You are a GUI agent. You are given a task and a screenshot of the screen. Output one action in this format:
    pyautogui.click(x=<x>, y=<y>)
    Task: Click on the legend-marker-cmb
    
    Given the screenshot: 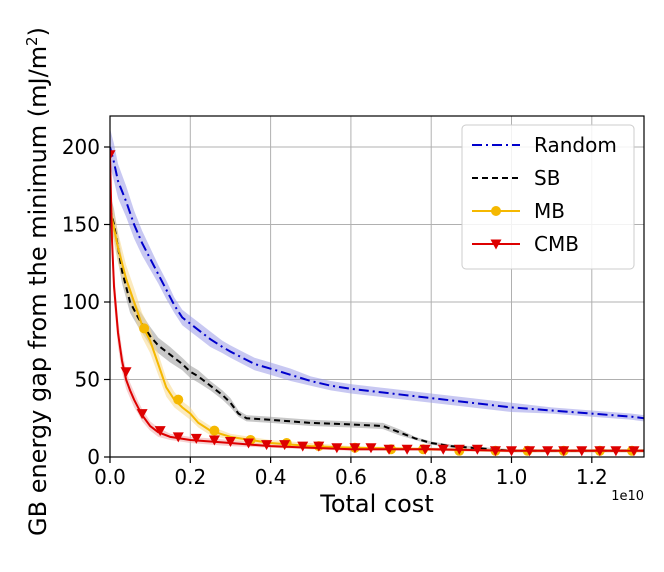 What is the action you would take?
    pyautogui.click(x=496, y=244)
    